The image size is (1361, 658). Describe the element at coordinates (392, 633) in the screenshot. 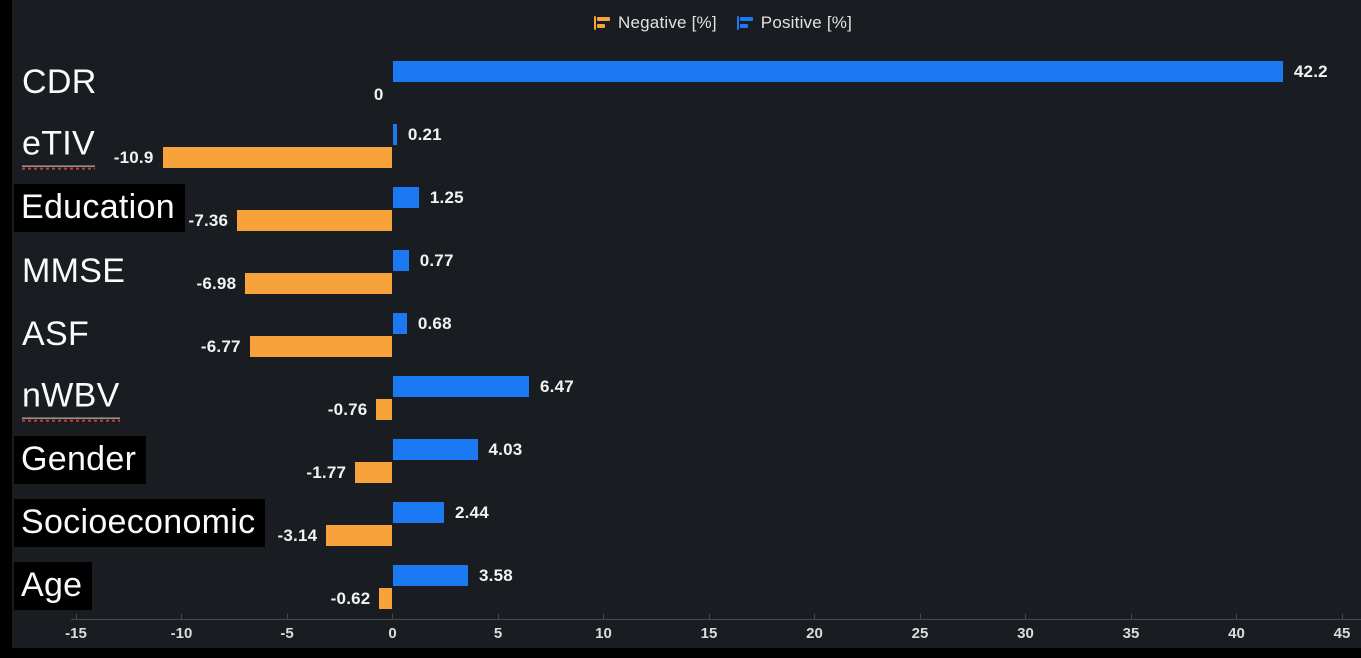

I see `x-axis-tick-label: 0` at that location.